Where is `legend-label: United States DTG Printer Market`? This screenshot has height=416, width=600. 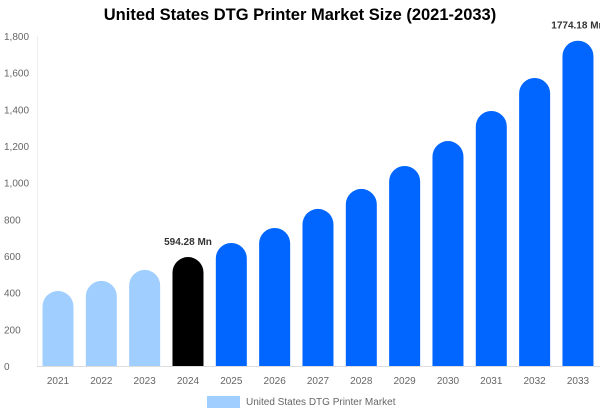
legend-label: United States DTG Printer Market is located at coordinates (321, 402).